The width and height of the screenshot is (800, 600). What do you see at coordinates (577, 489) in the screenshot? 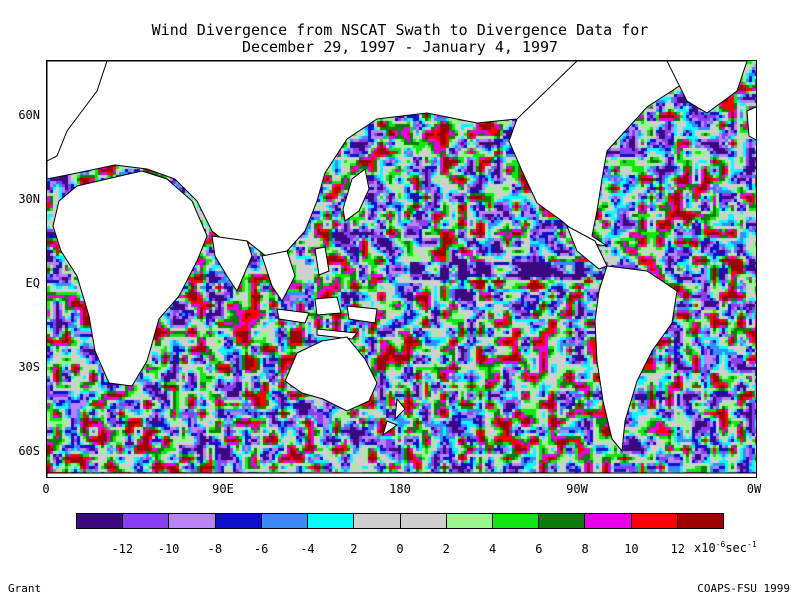
I see `lon-label-90w: 90W` at bounding box center [577, 489].